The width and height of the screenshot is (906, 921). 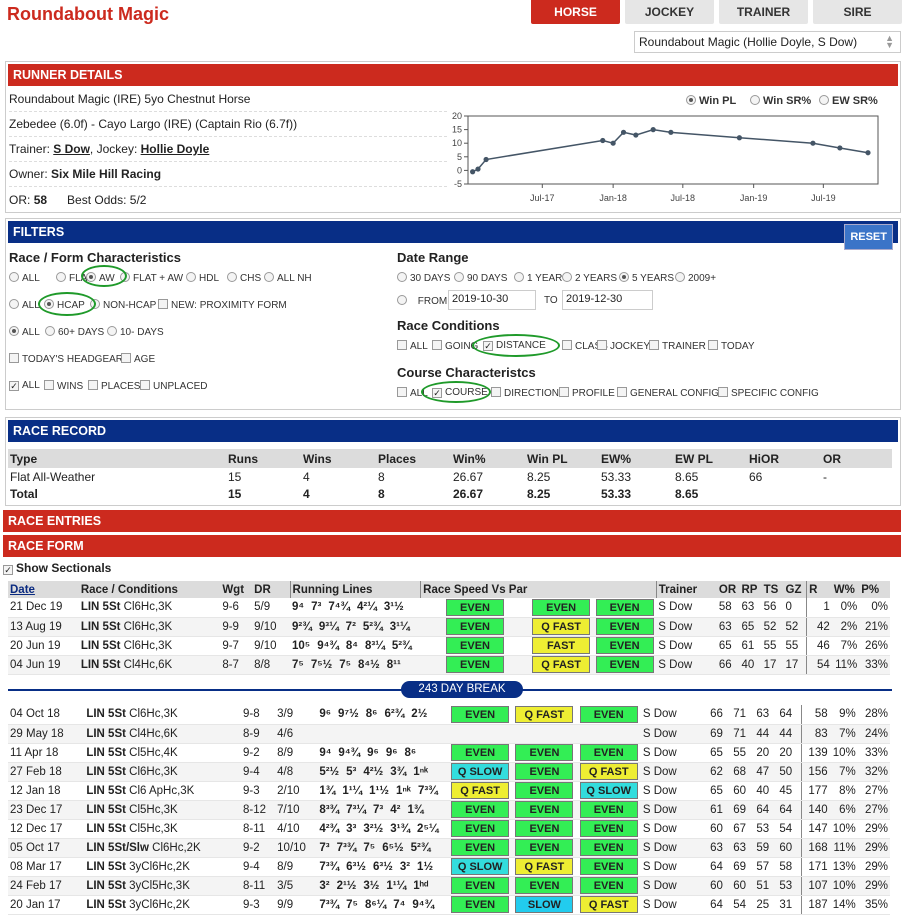 I want to click on course-opt-0: ALL, so click(x=412, y=393).